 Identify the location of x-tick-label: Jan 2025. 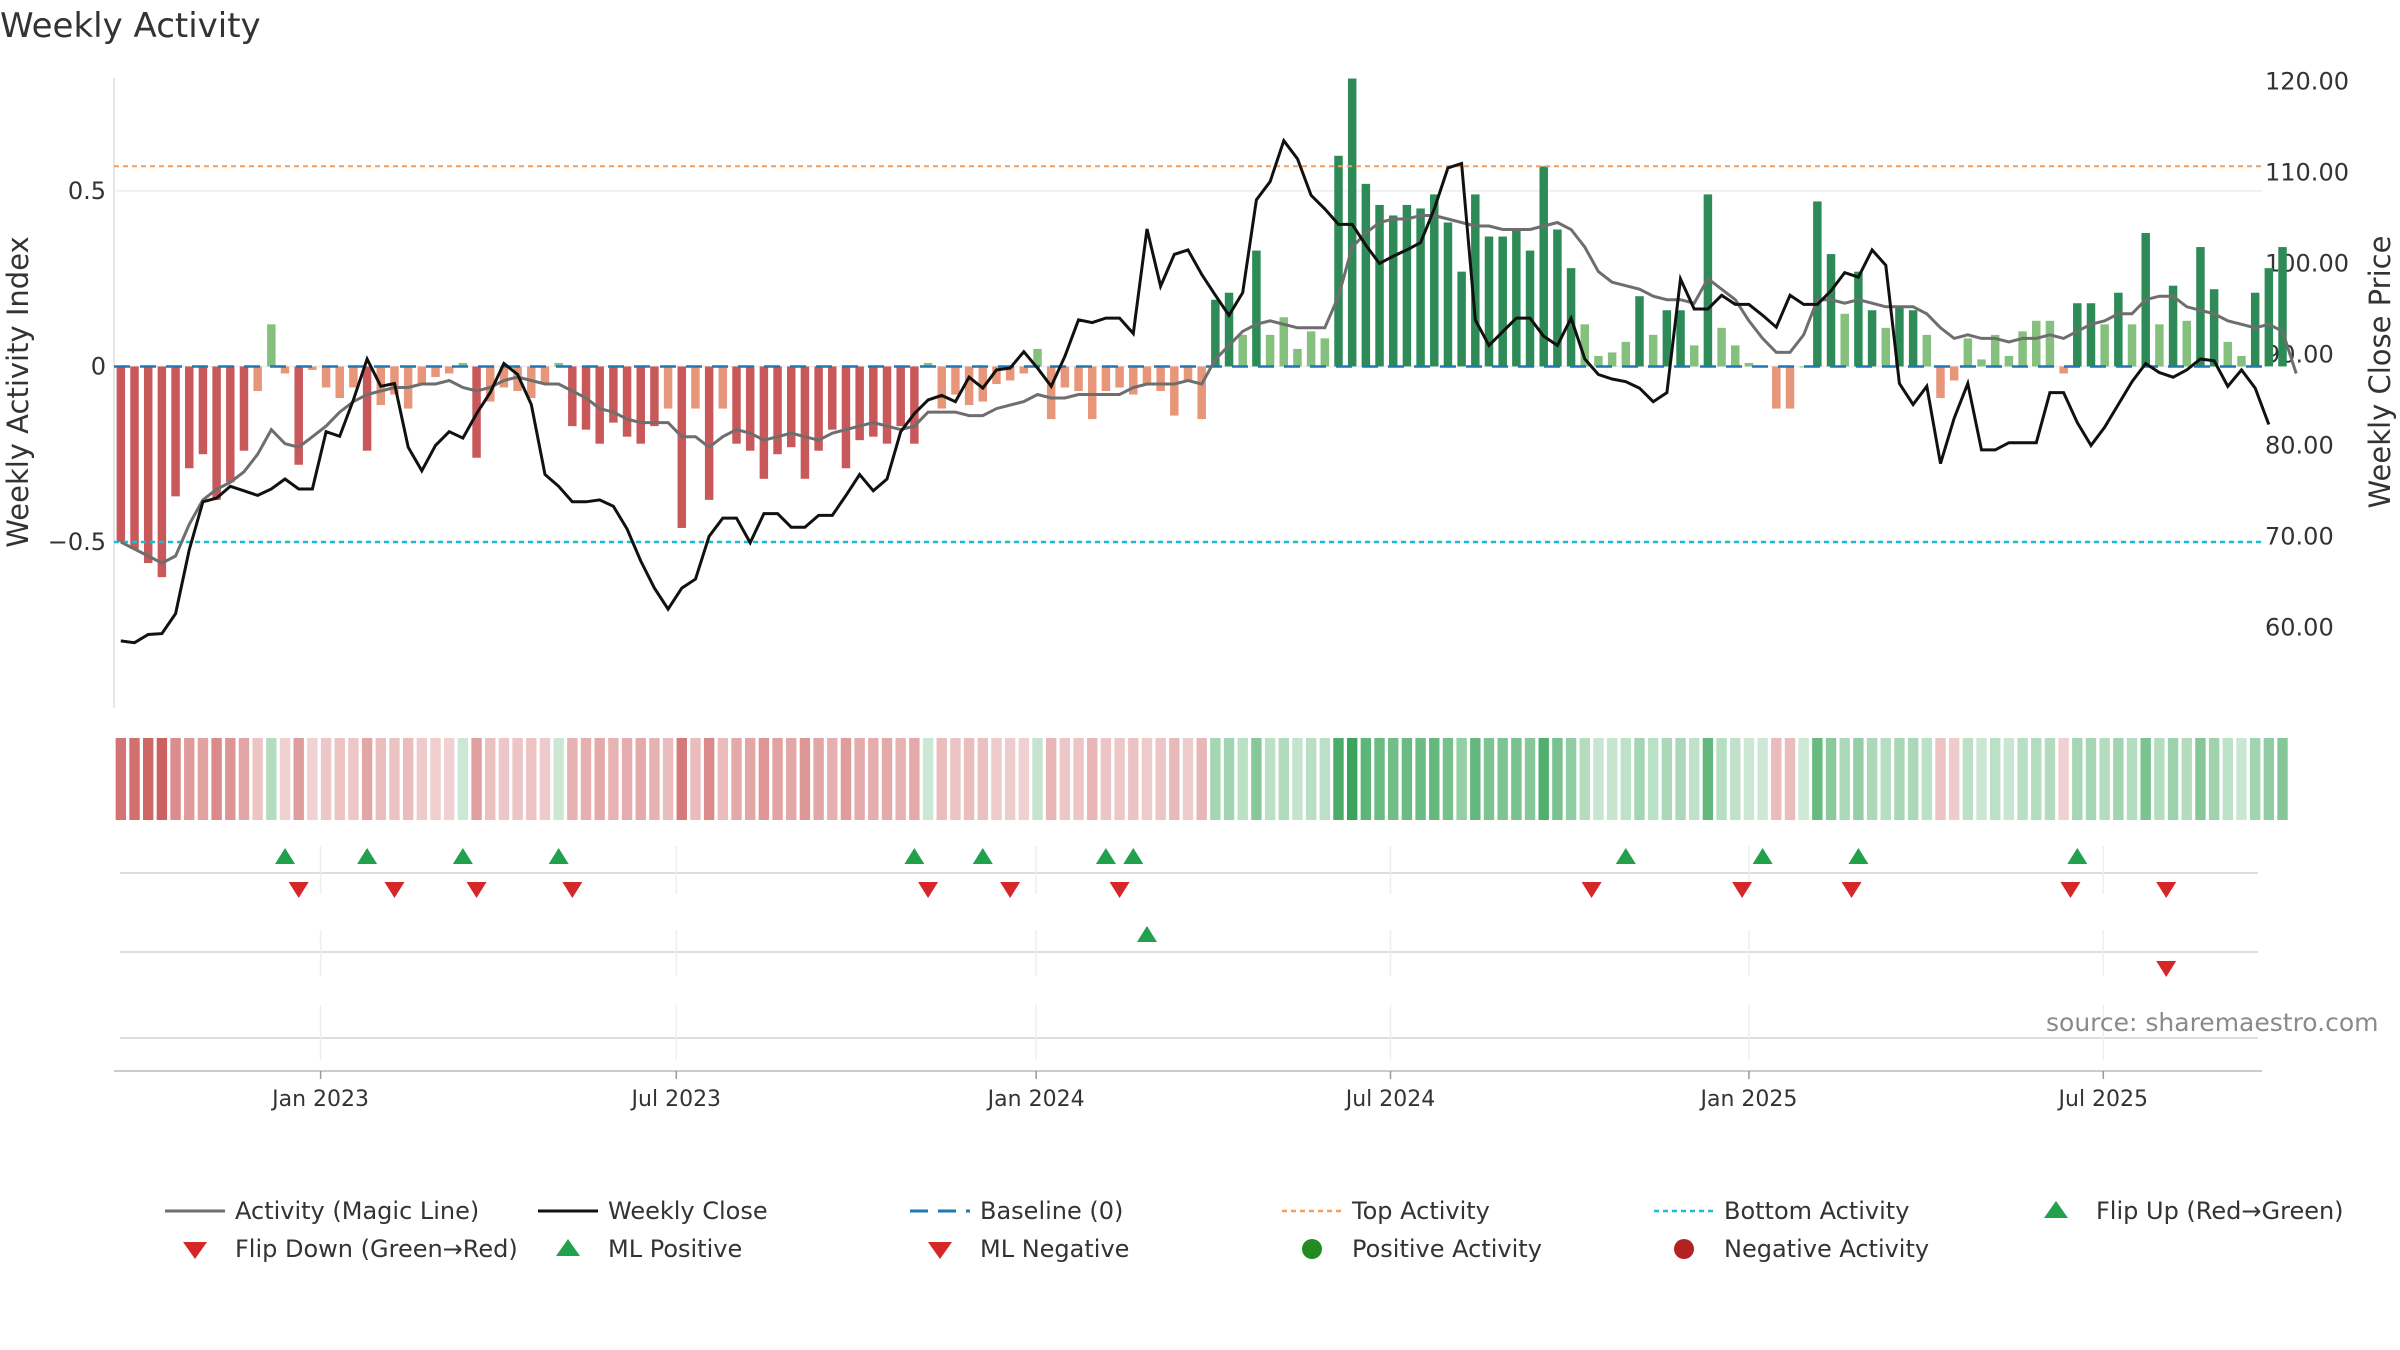
(1747, 1099).